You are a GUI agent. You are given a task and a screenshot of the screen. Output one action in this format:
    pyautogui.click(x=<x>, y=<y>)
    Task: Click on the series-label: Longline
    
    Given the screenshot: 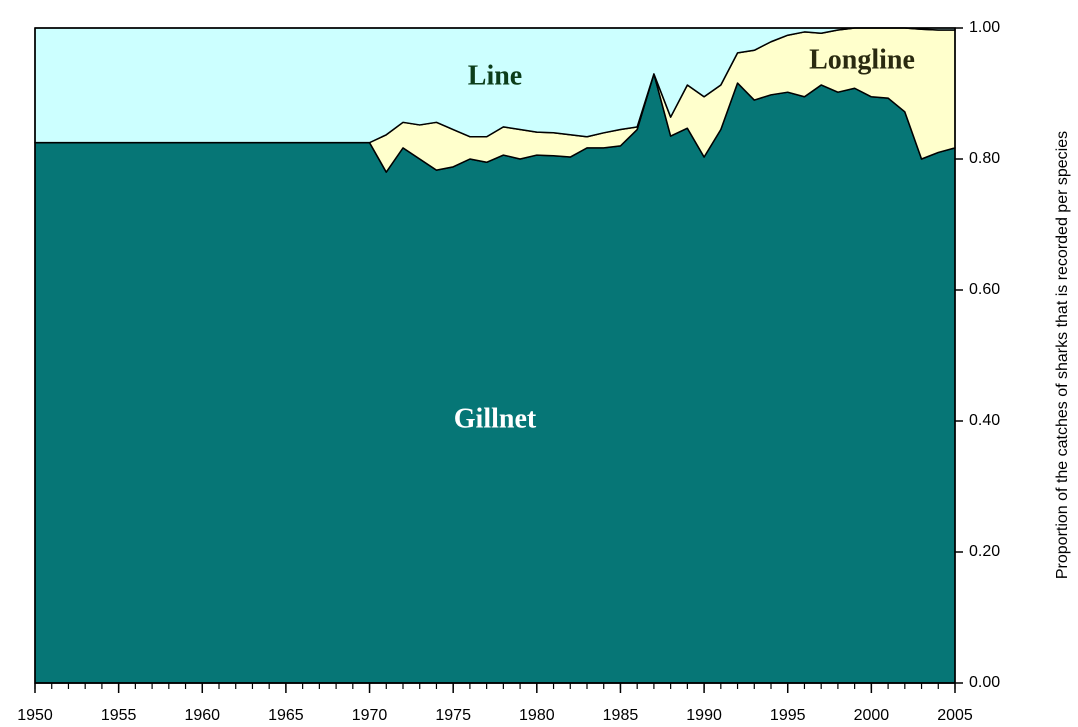 What is the action you would take?
    pyautogui.click(x=862, y=59)
    